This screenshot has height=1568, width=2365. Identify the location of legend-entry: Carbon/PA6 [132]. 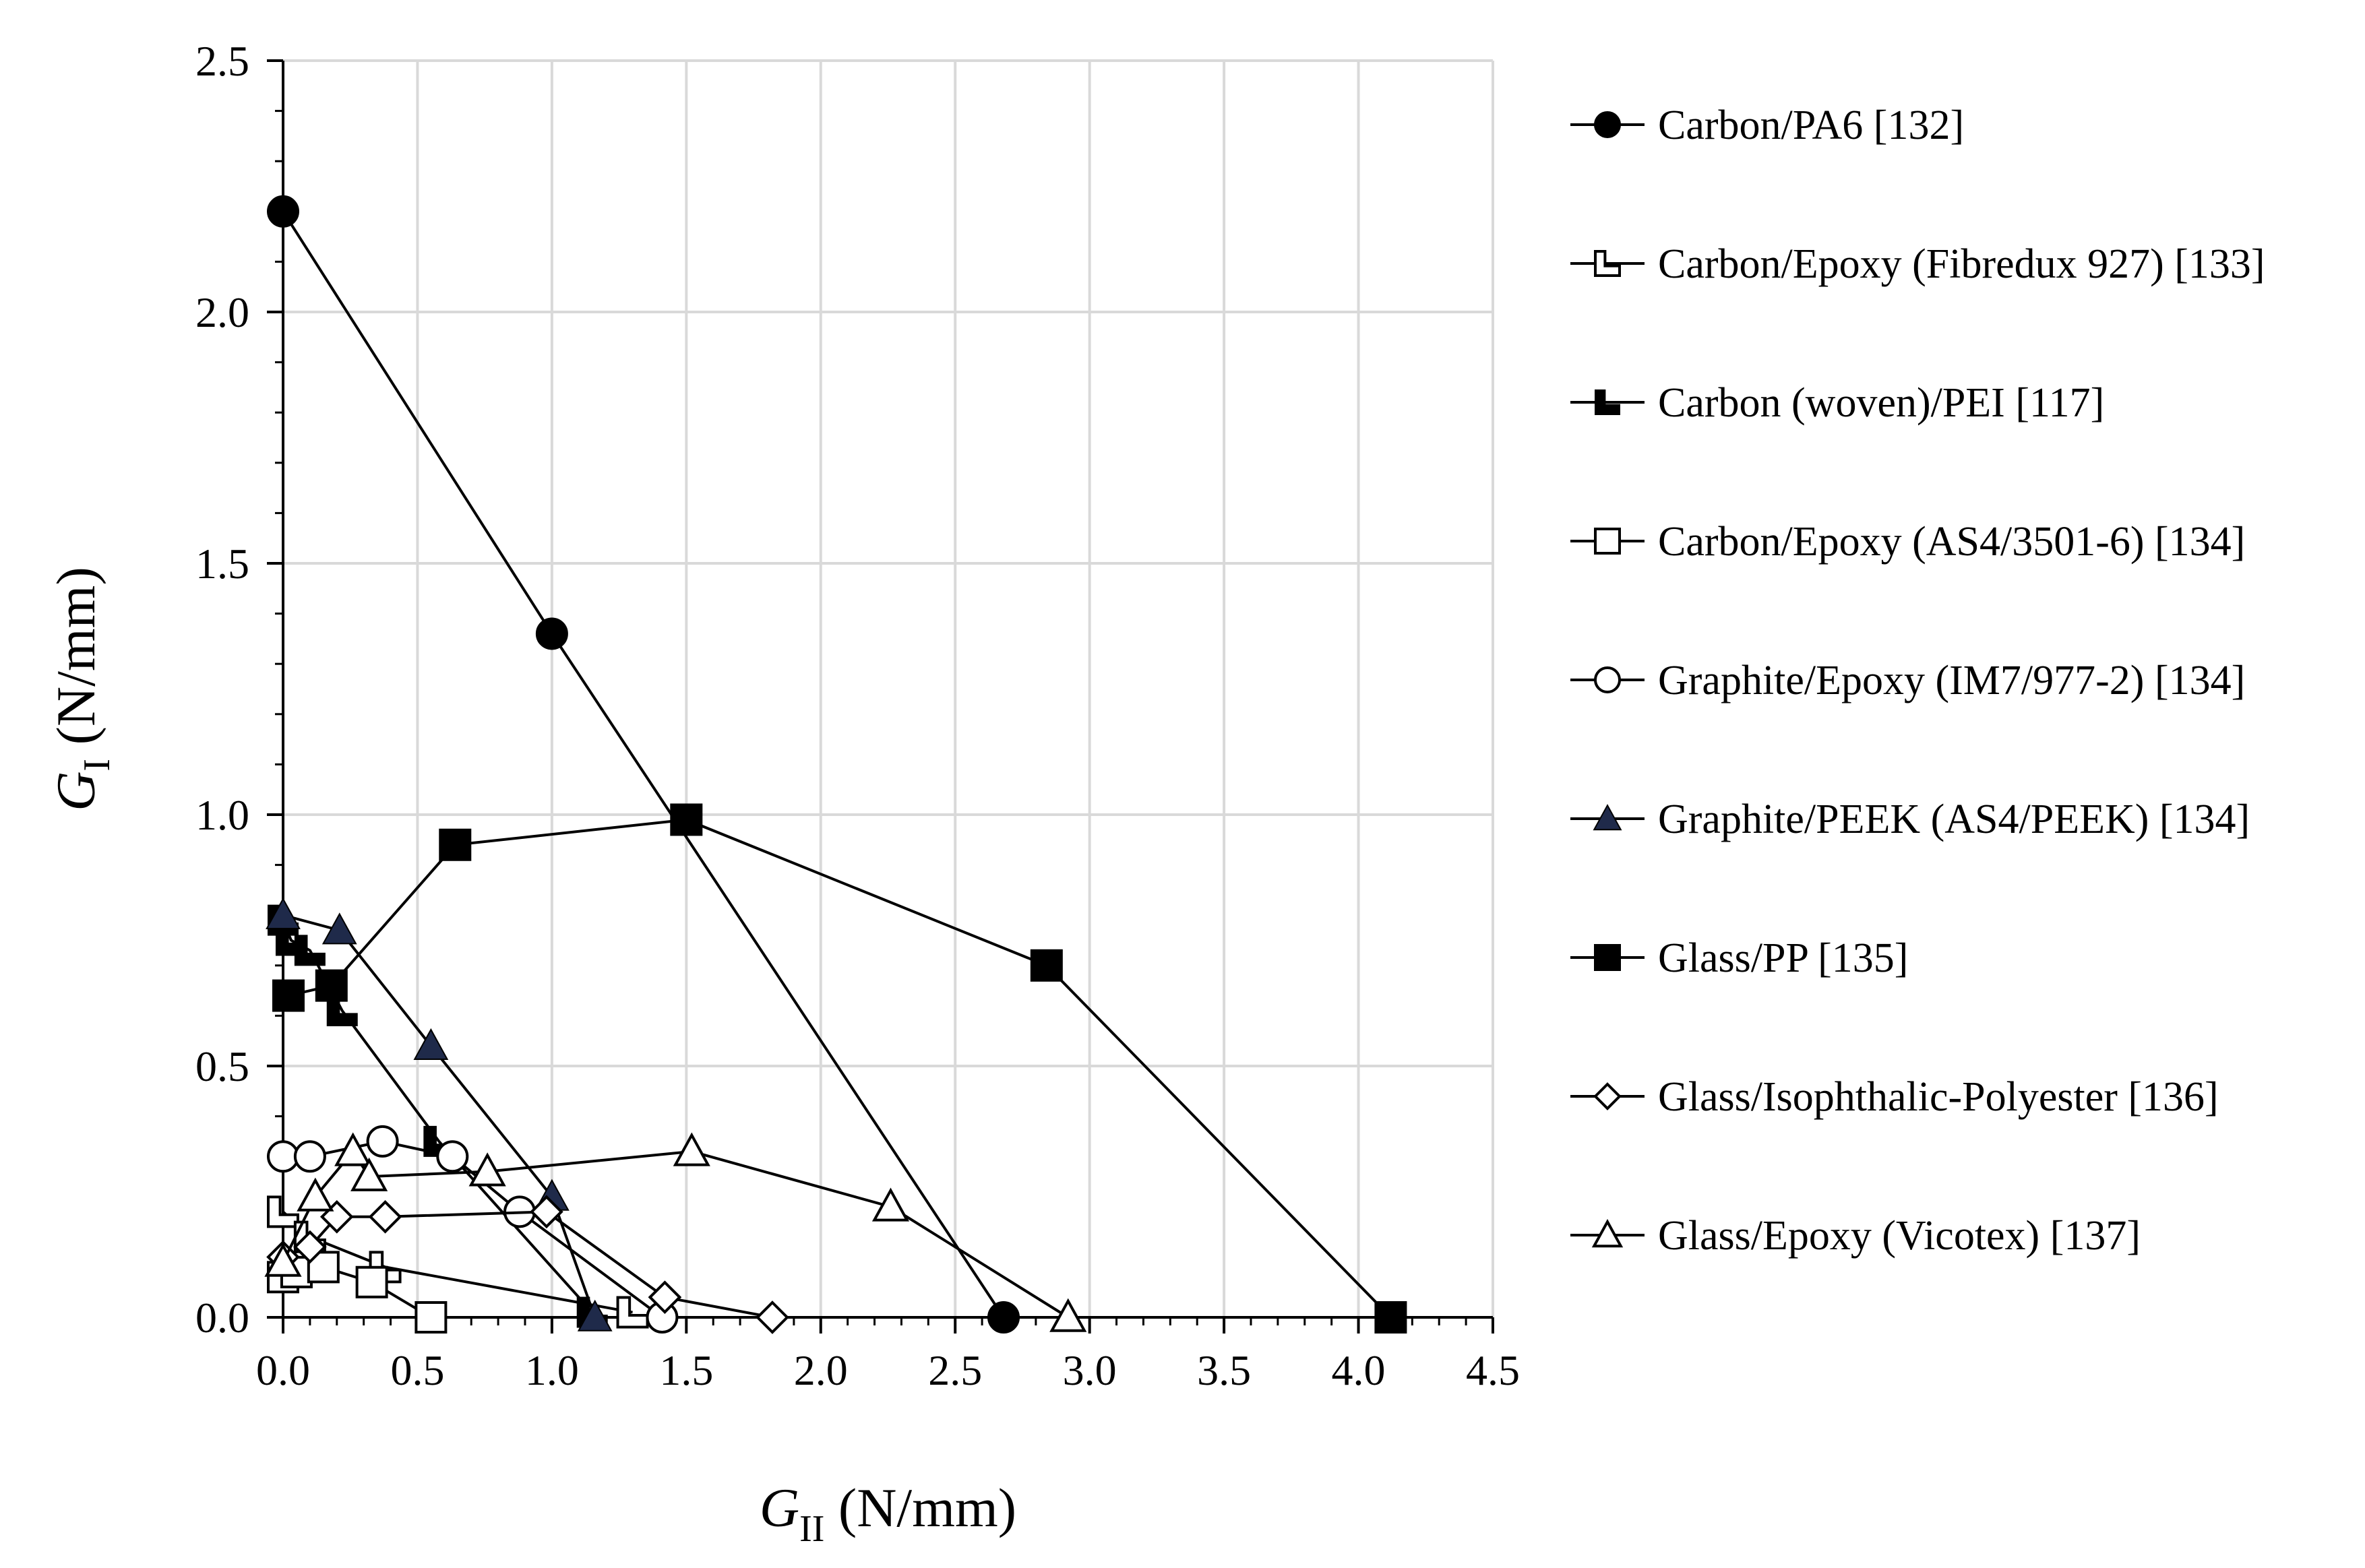
(1767, 125).